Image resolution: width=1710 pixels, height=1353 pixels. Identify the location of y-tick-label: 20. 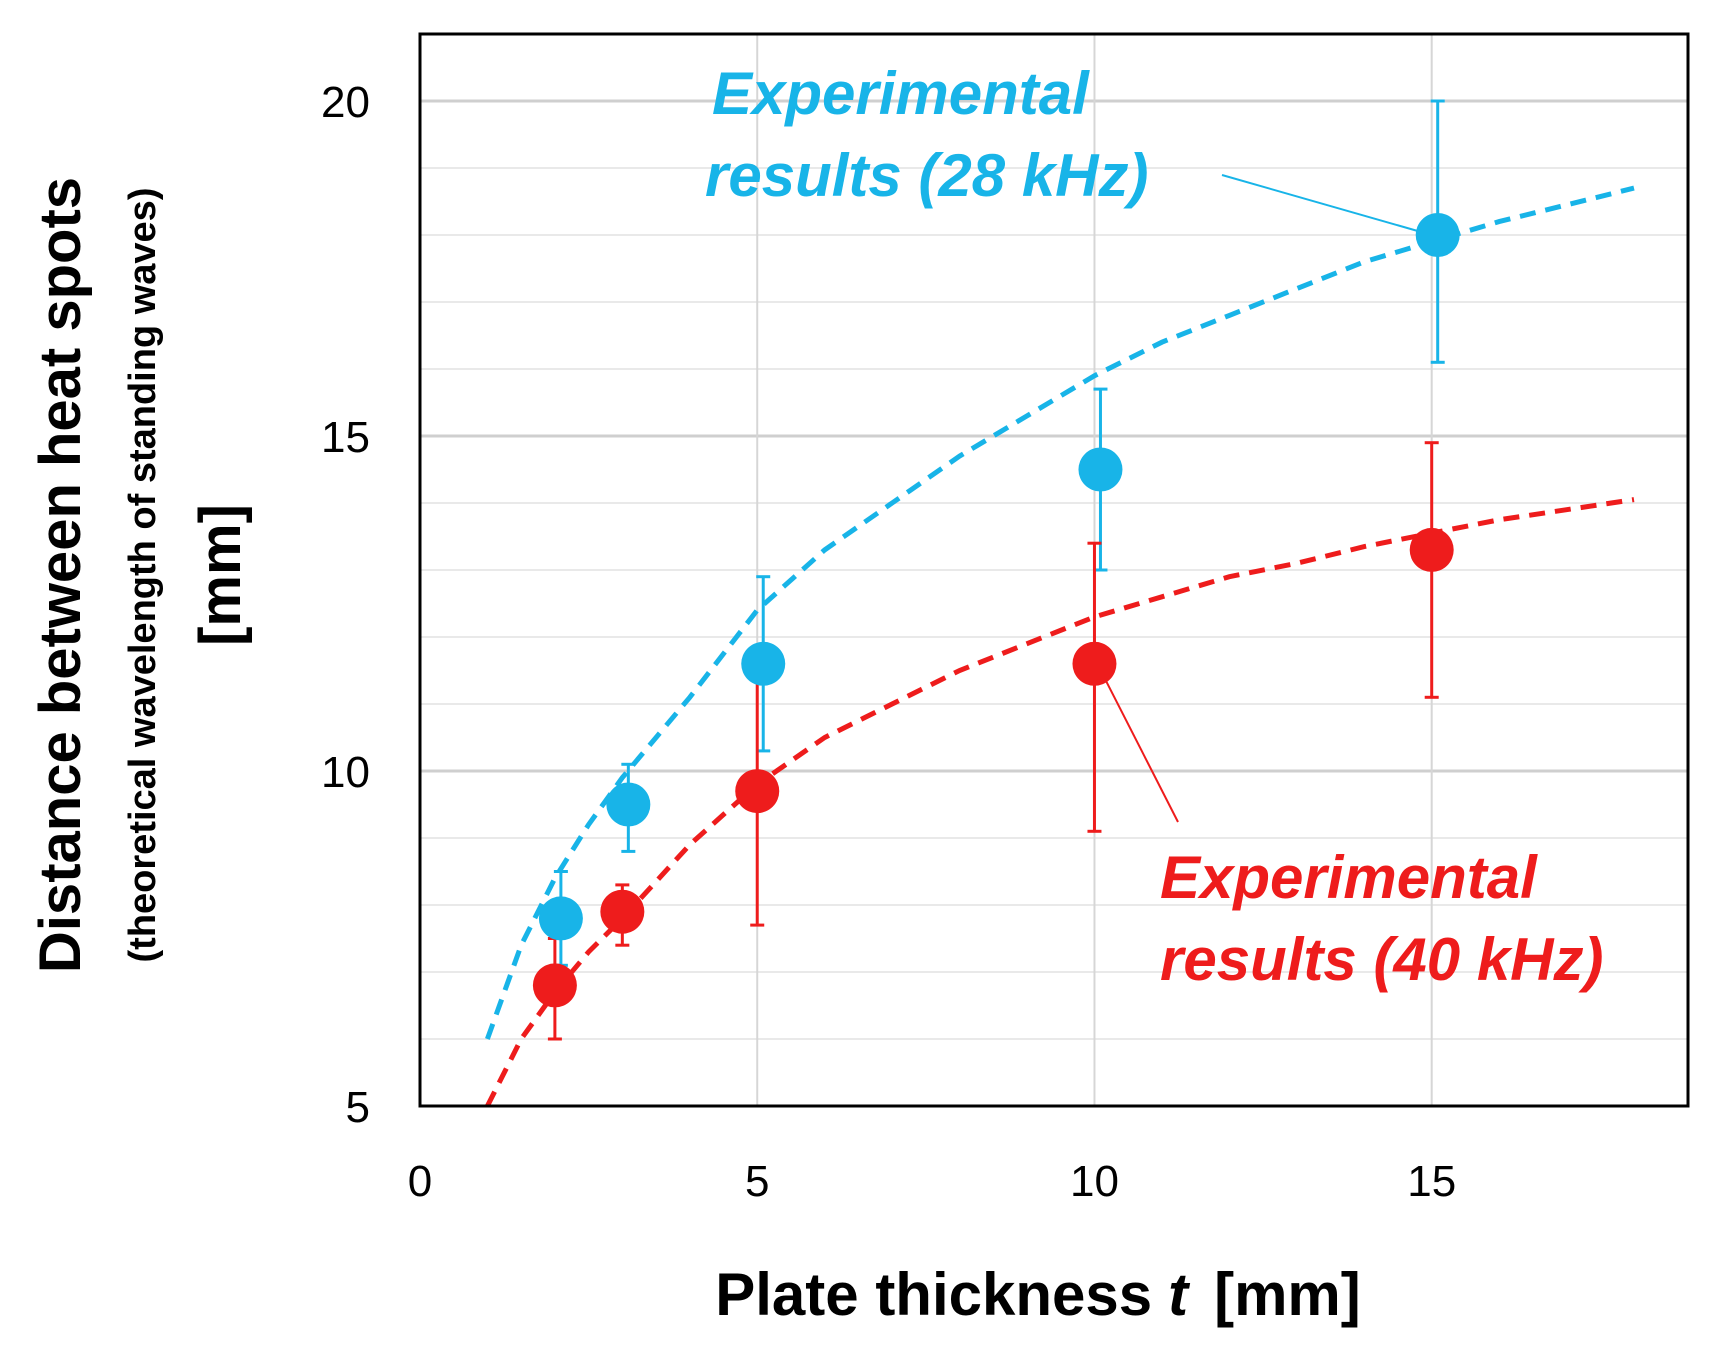
(345, 102).